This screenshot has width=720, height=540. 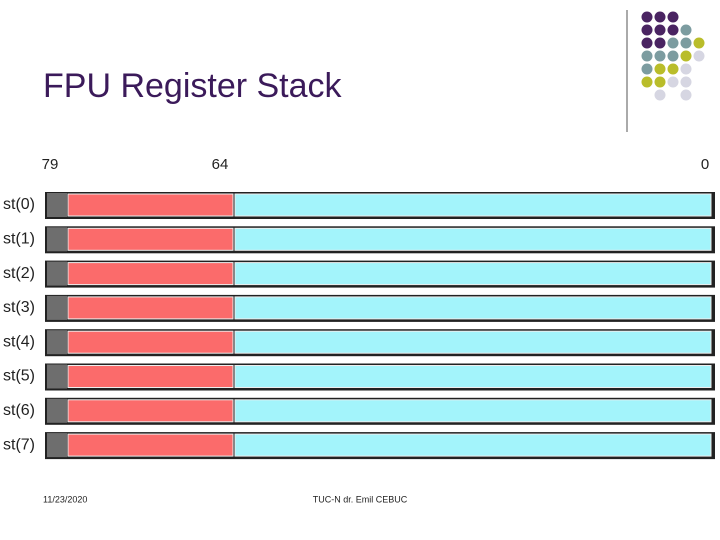 What do you see at coordinates (19, 444) in the screenshot?
I see `register-label: st(7)` at bounding box center [19, 444].